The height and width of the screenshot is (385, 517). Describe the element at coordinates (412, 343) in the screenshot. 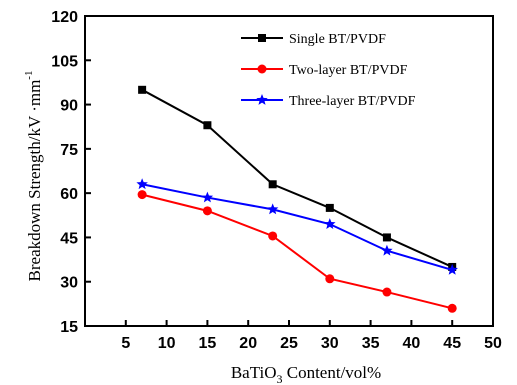

I see `x-tick-label: 40` at that location.